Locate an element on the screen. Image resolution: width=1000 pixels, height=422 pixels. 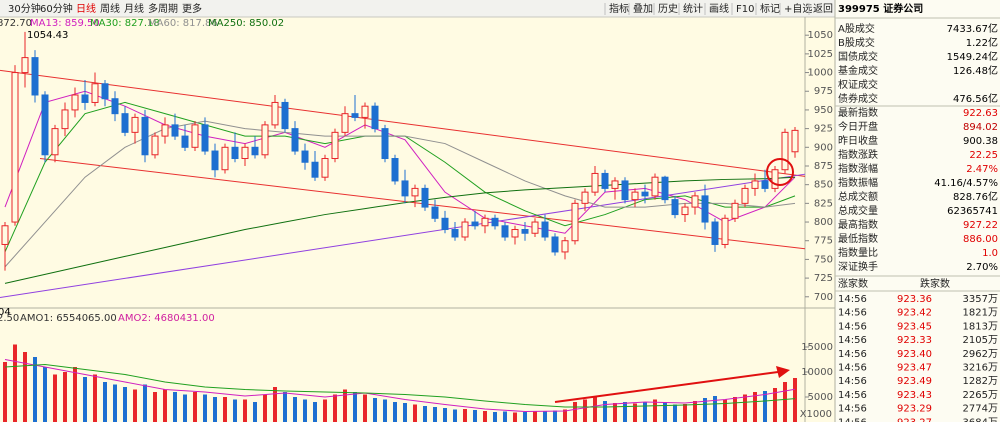
y-tick-label: 875 is located at coordinates (823, 166).